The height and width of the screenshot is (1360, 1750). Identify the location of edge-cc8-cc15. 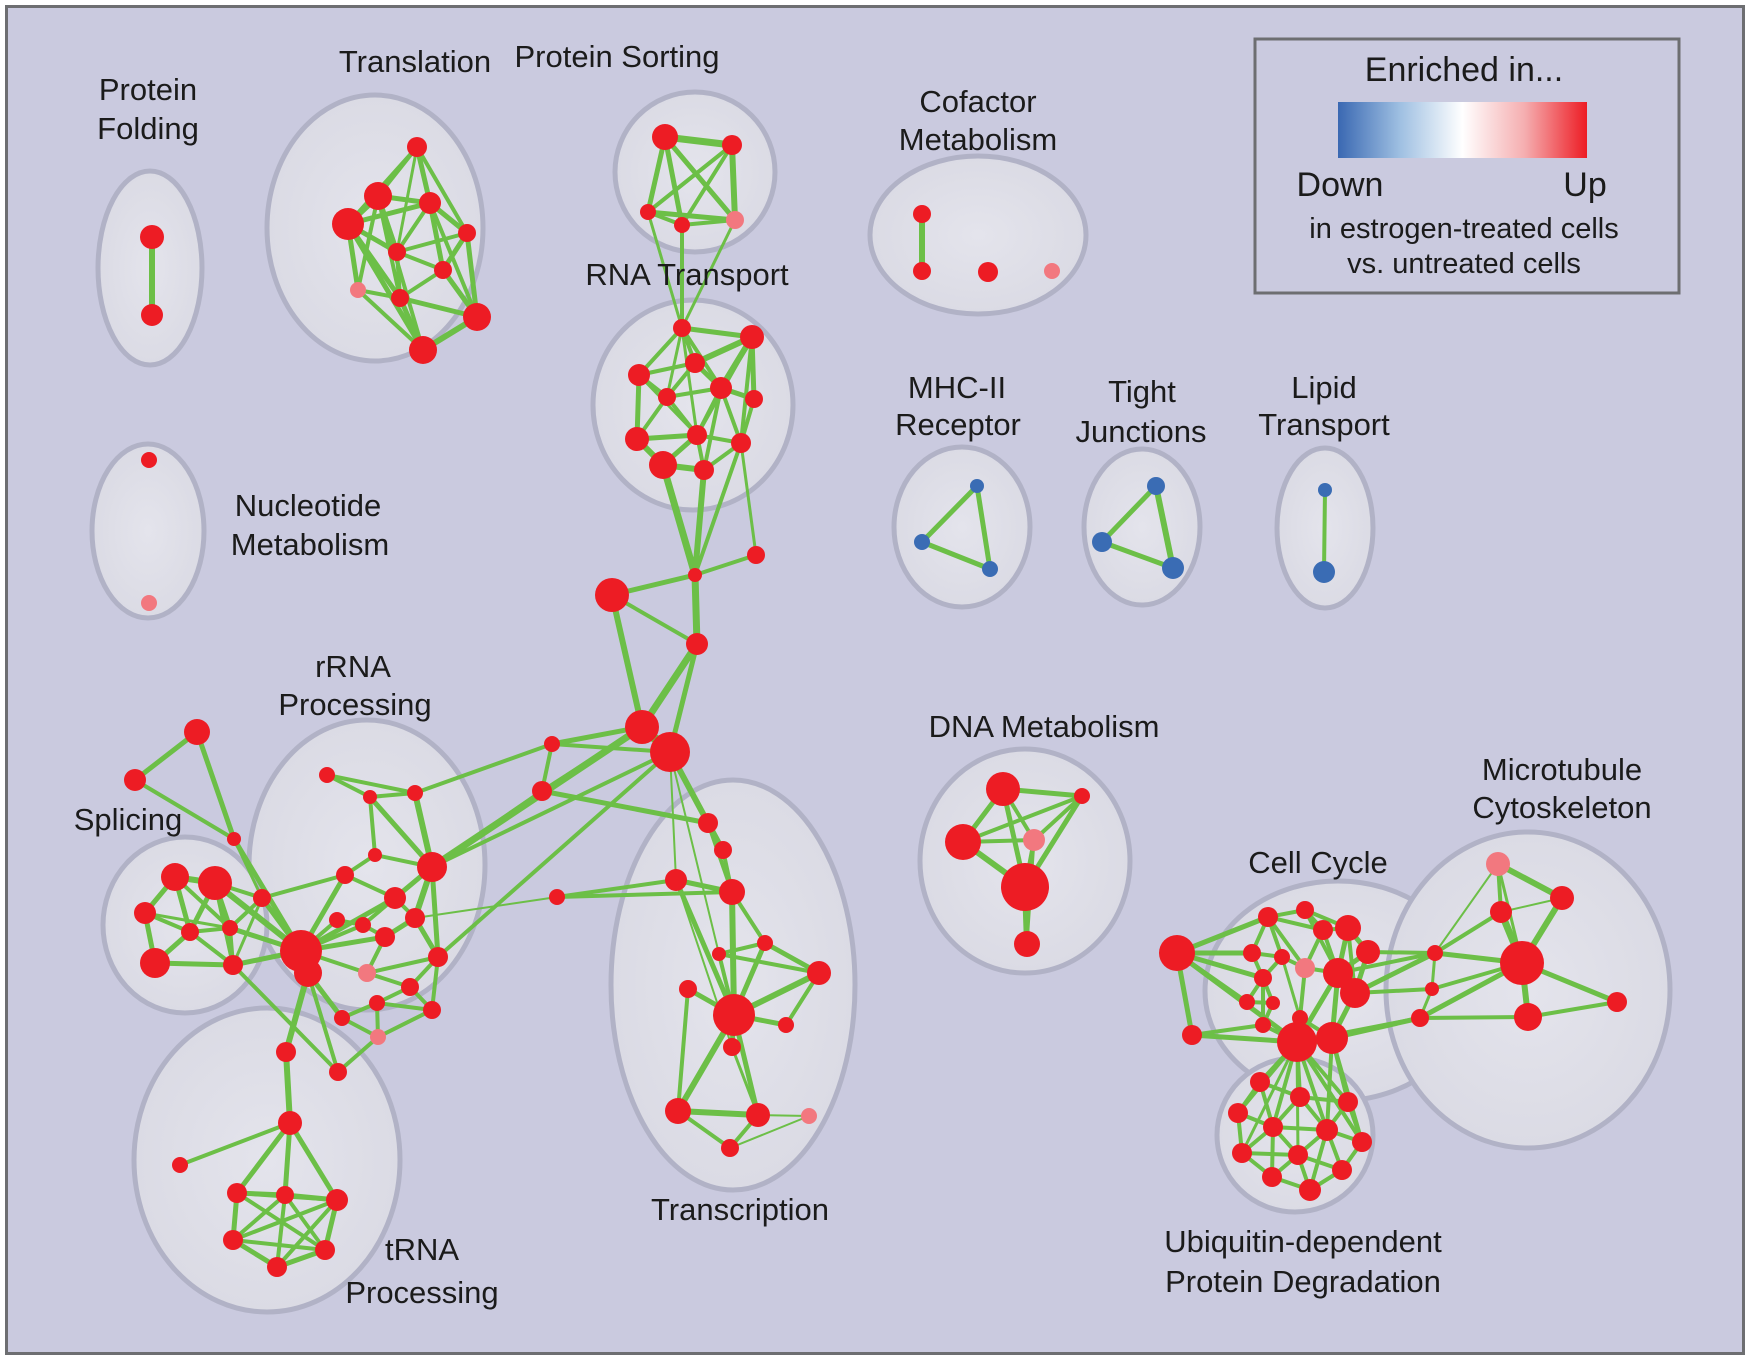
(1291, 987).